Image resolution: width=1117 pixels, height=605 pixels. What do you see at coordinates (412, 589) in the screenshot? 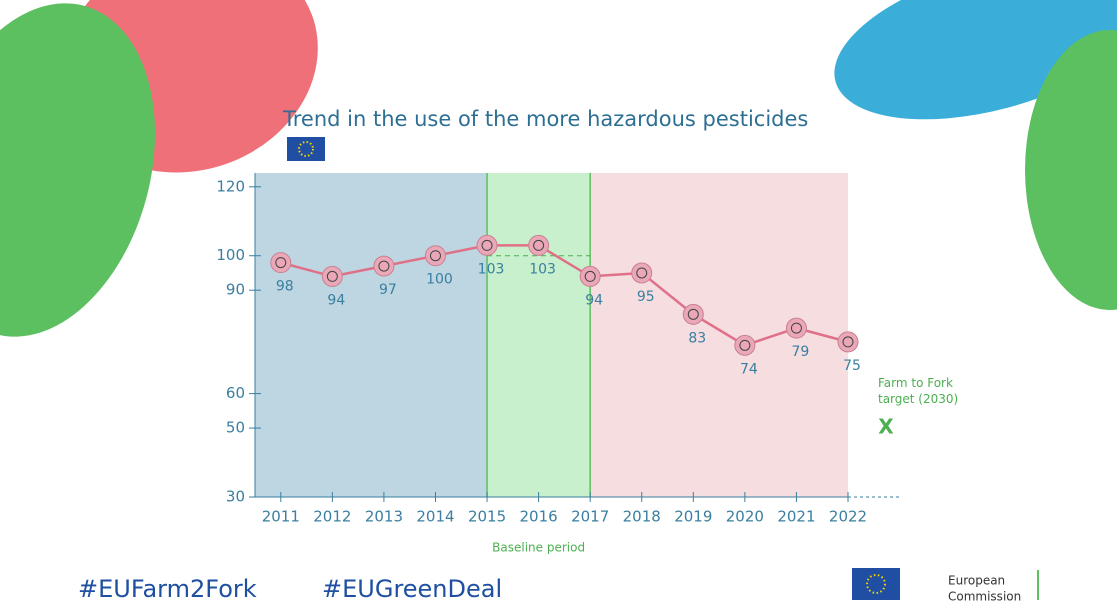
I see `hashtag: #EUGreenDeal` at bounding box center [412, 589].